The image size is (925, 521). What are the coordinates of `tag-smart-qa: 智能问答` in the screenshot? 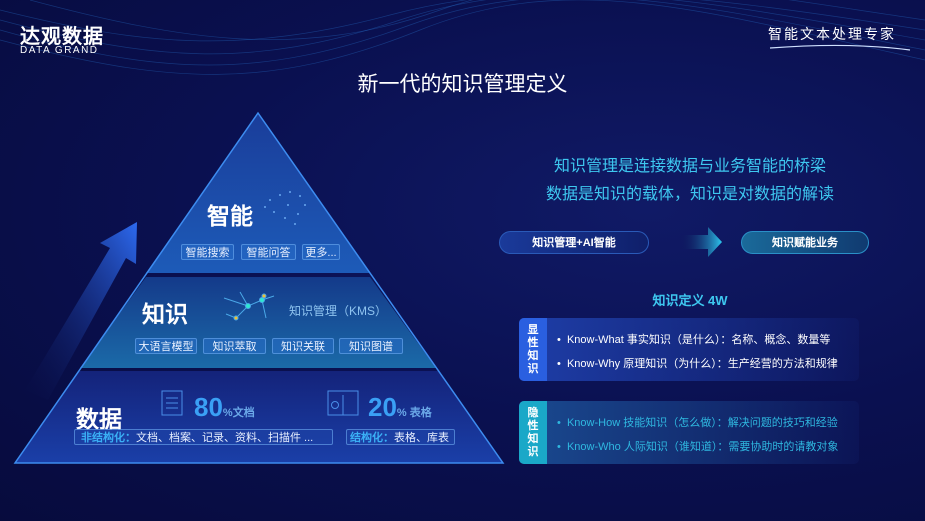 It's located at (268, 252).